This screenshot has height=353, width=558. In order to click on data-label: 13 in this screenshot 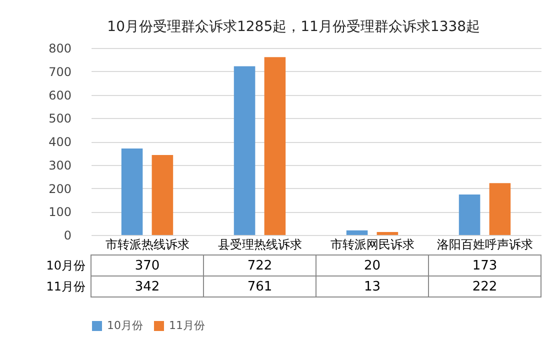, I will do `click(372, 287)`.